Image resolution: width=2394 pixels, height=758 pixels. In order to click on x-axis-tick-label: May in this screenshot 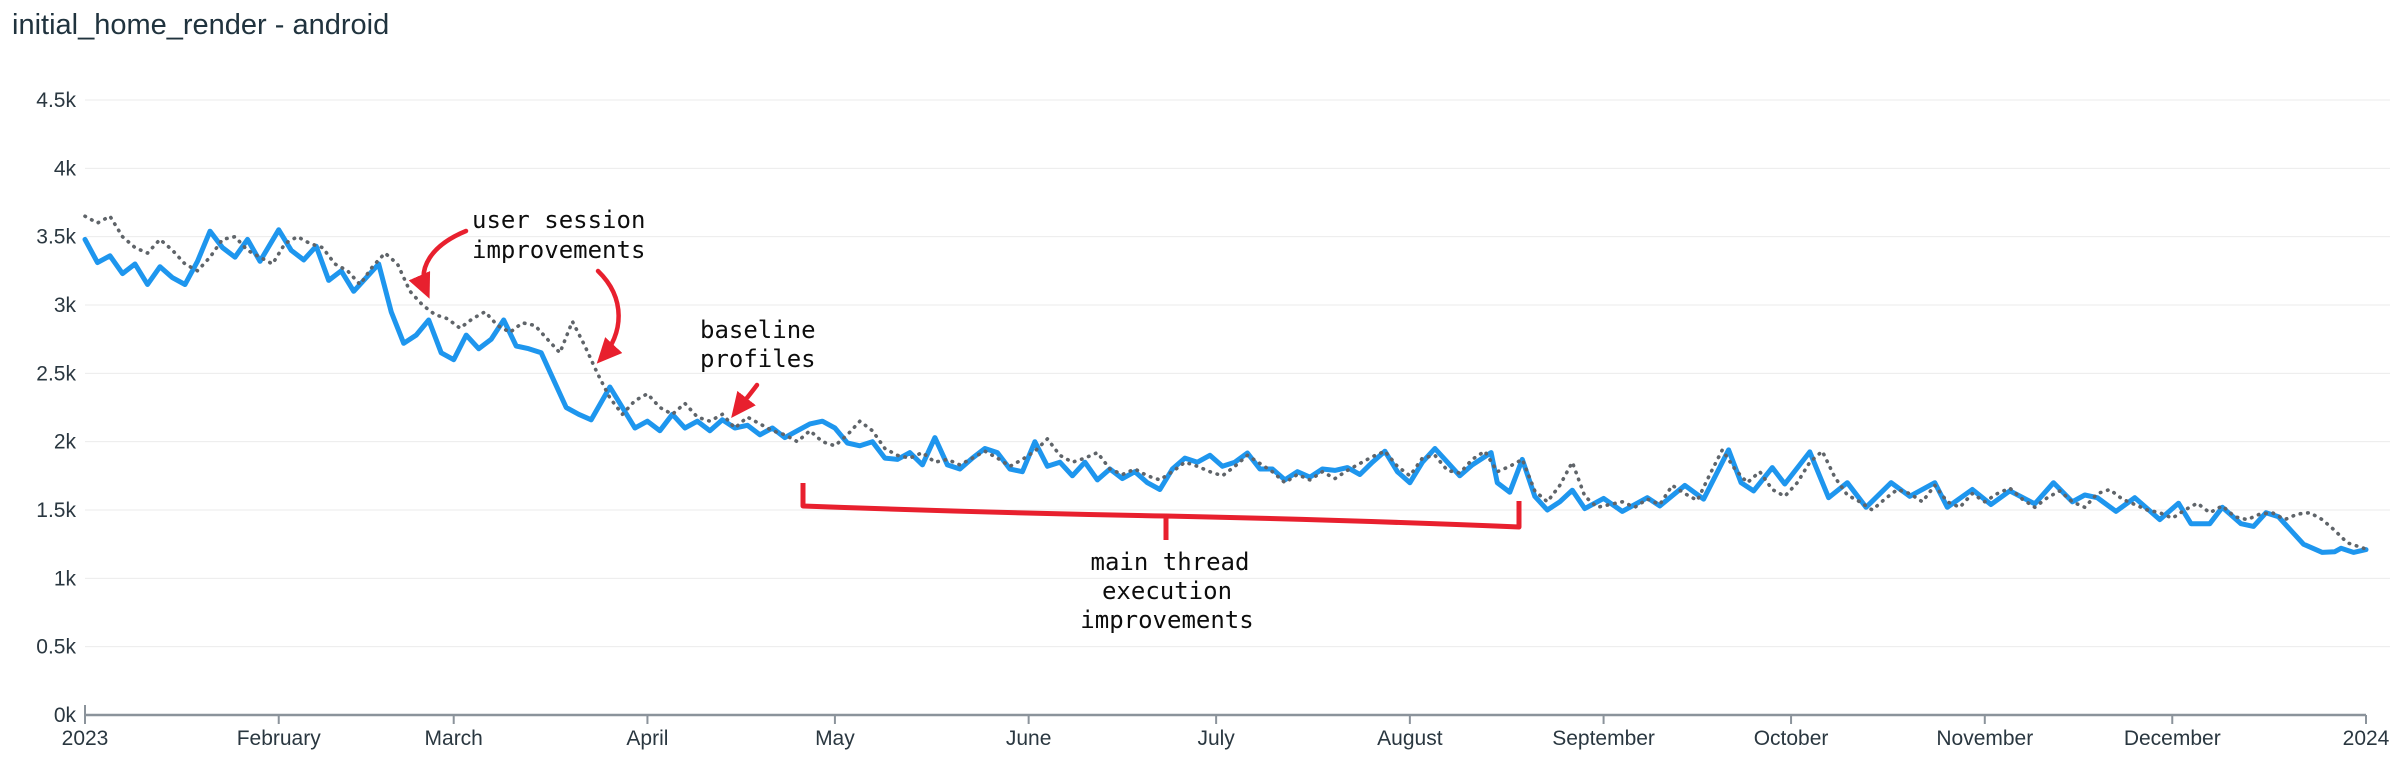, I will do `click(835, 738)`.